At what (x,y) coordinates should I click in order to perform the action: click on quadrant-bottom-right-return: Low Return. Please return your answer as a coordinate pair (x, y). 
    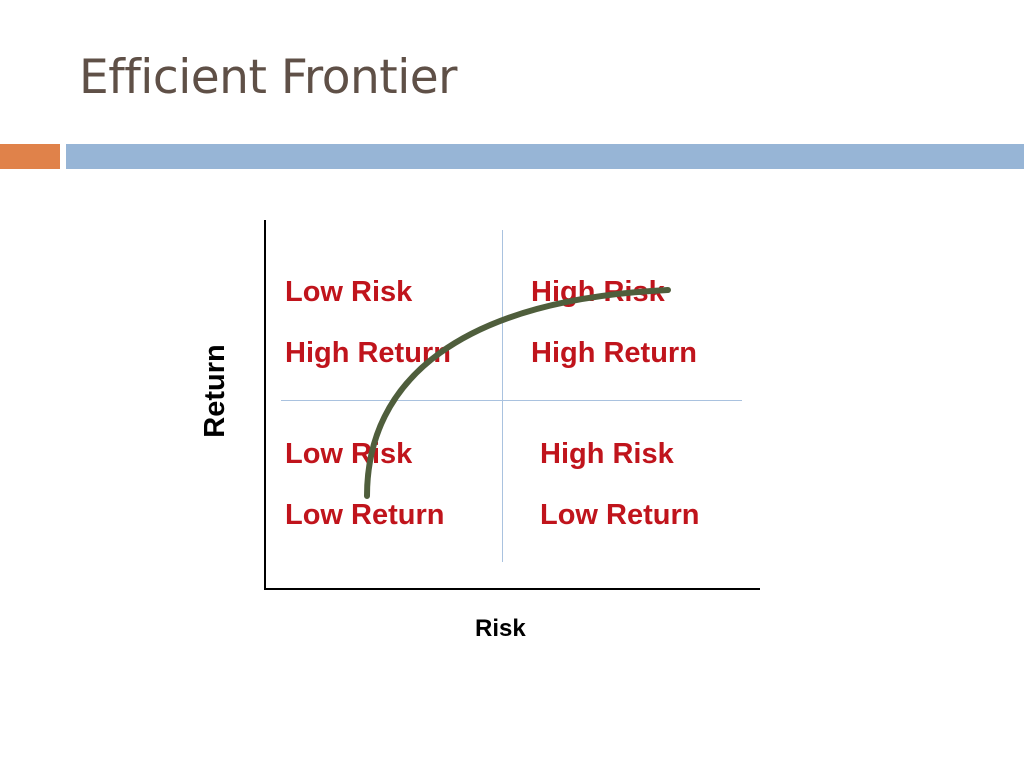
    Looking at the image, I should click on (620, 515).